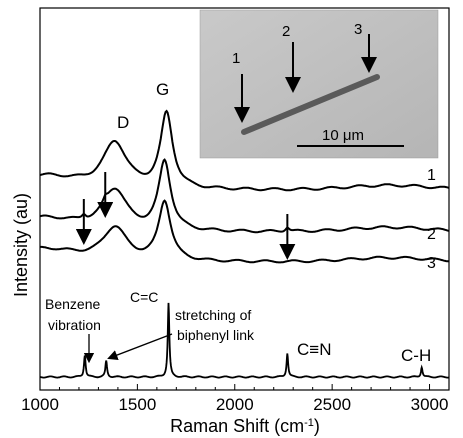  I want to click on x-axis-title: Raman Shift (cm-1), so click(245, 426).